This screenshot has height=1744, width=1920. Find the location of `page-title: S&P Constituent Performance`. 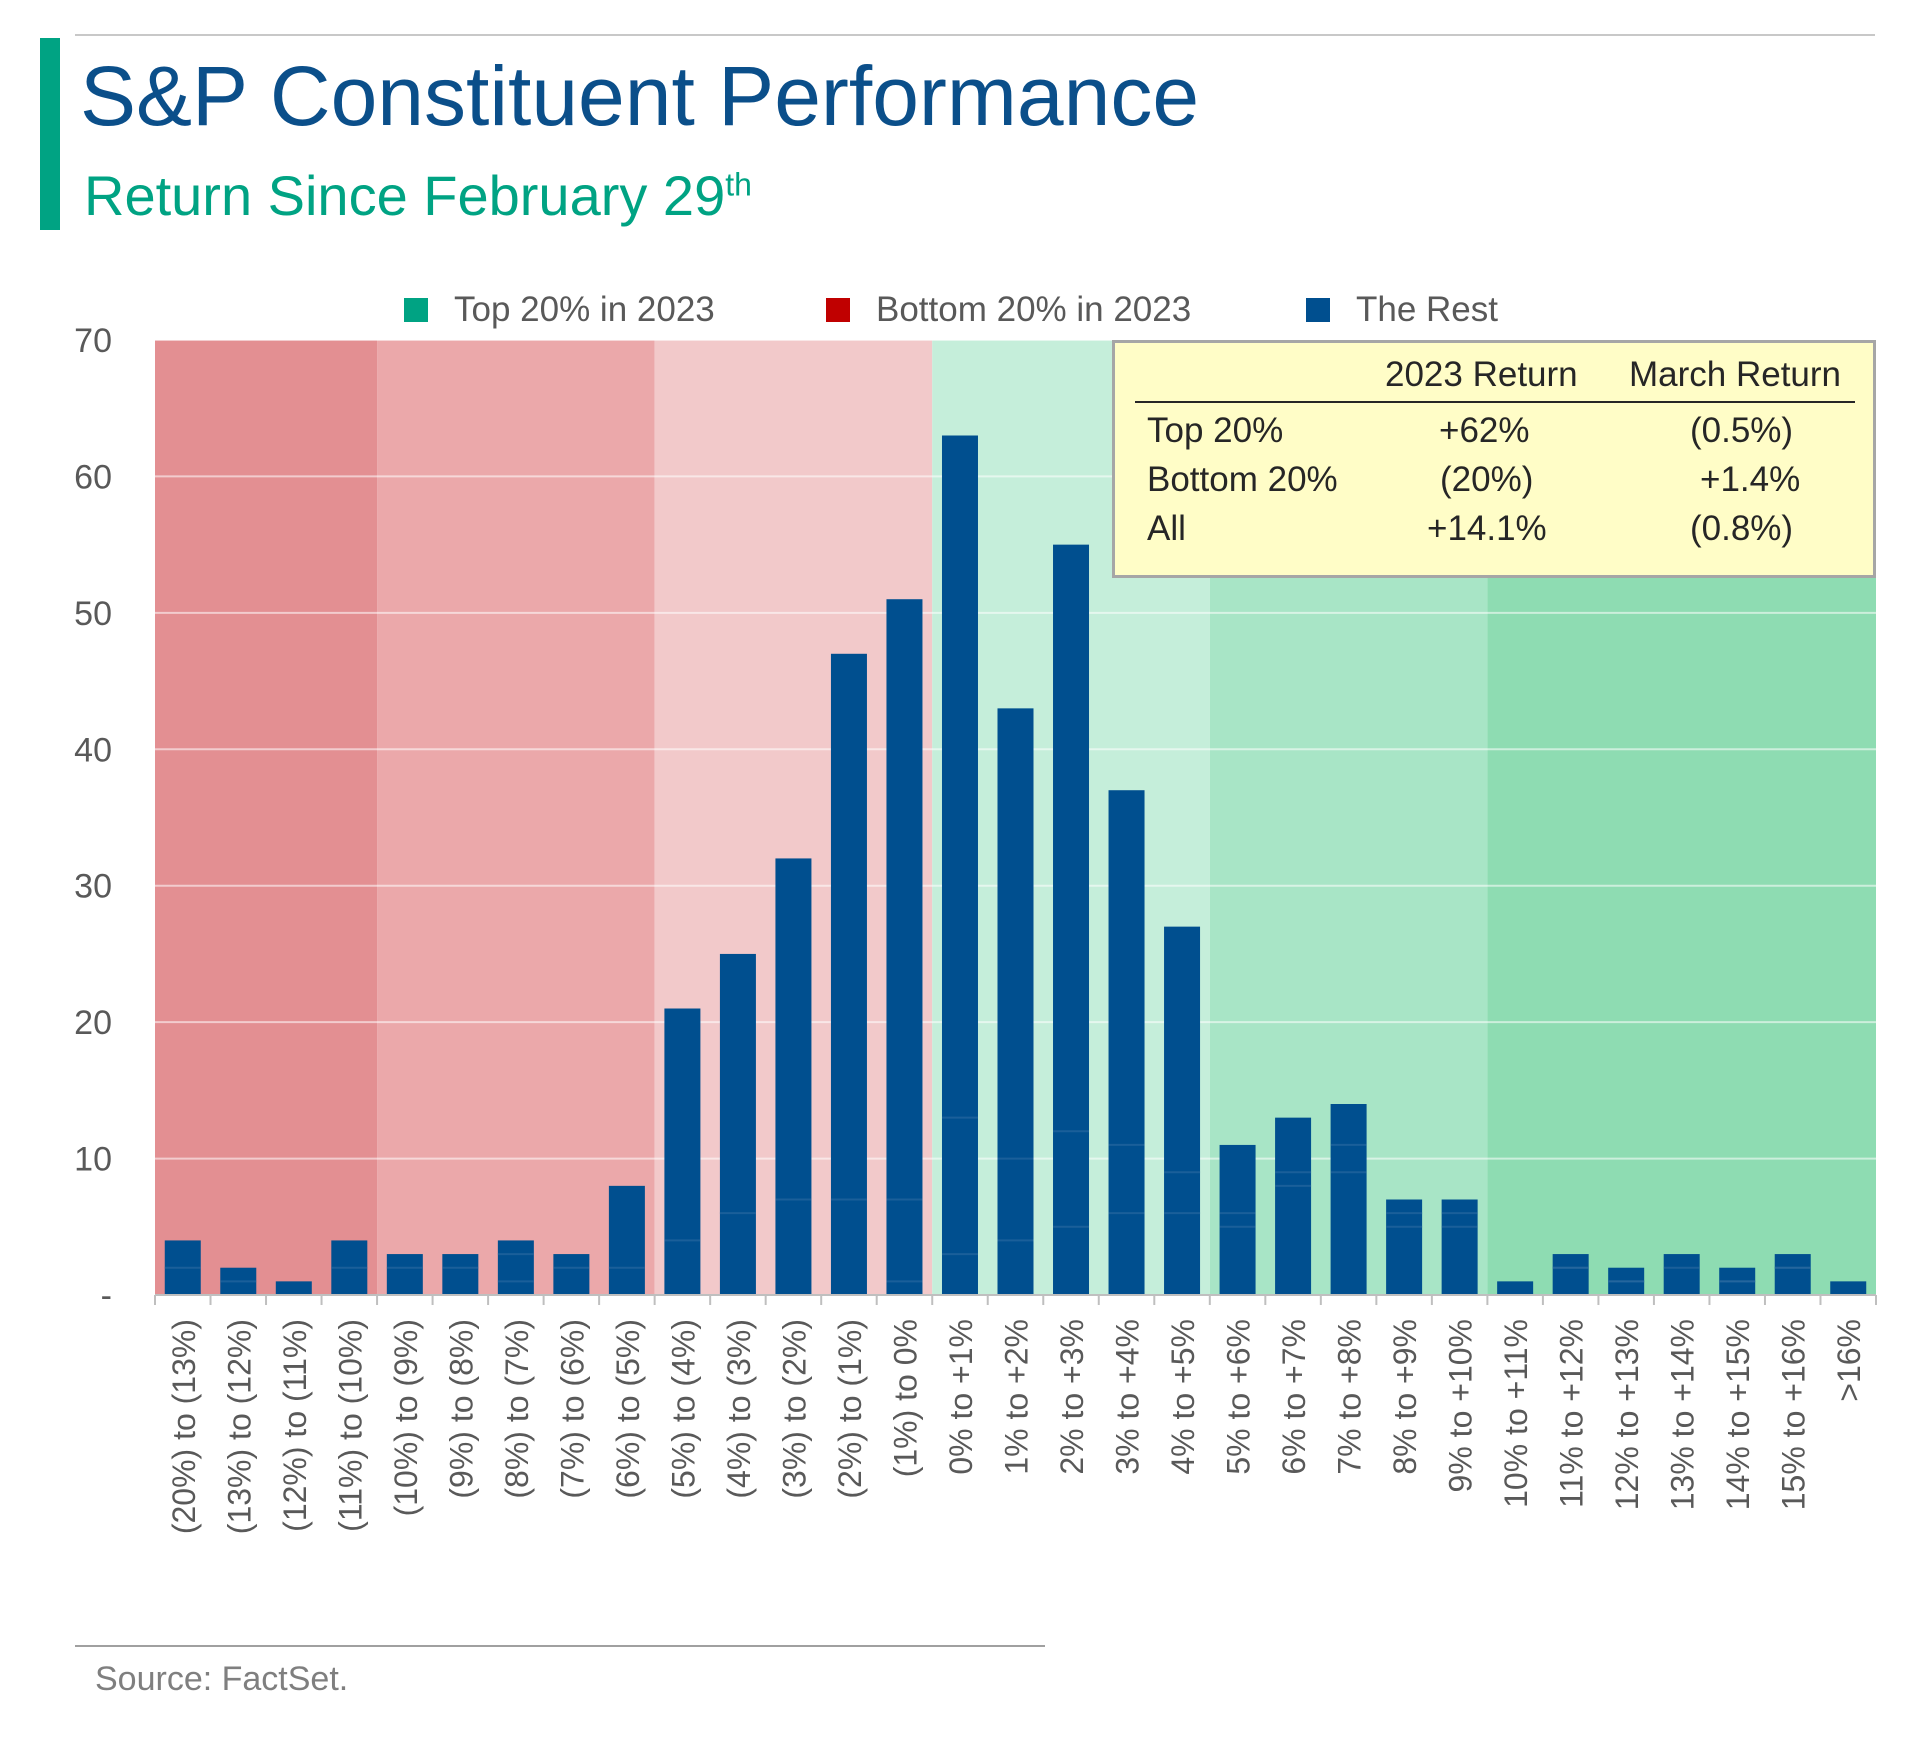

page-title: S&P Constituent Performance is located at coordinates (640, 96).